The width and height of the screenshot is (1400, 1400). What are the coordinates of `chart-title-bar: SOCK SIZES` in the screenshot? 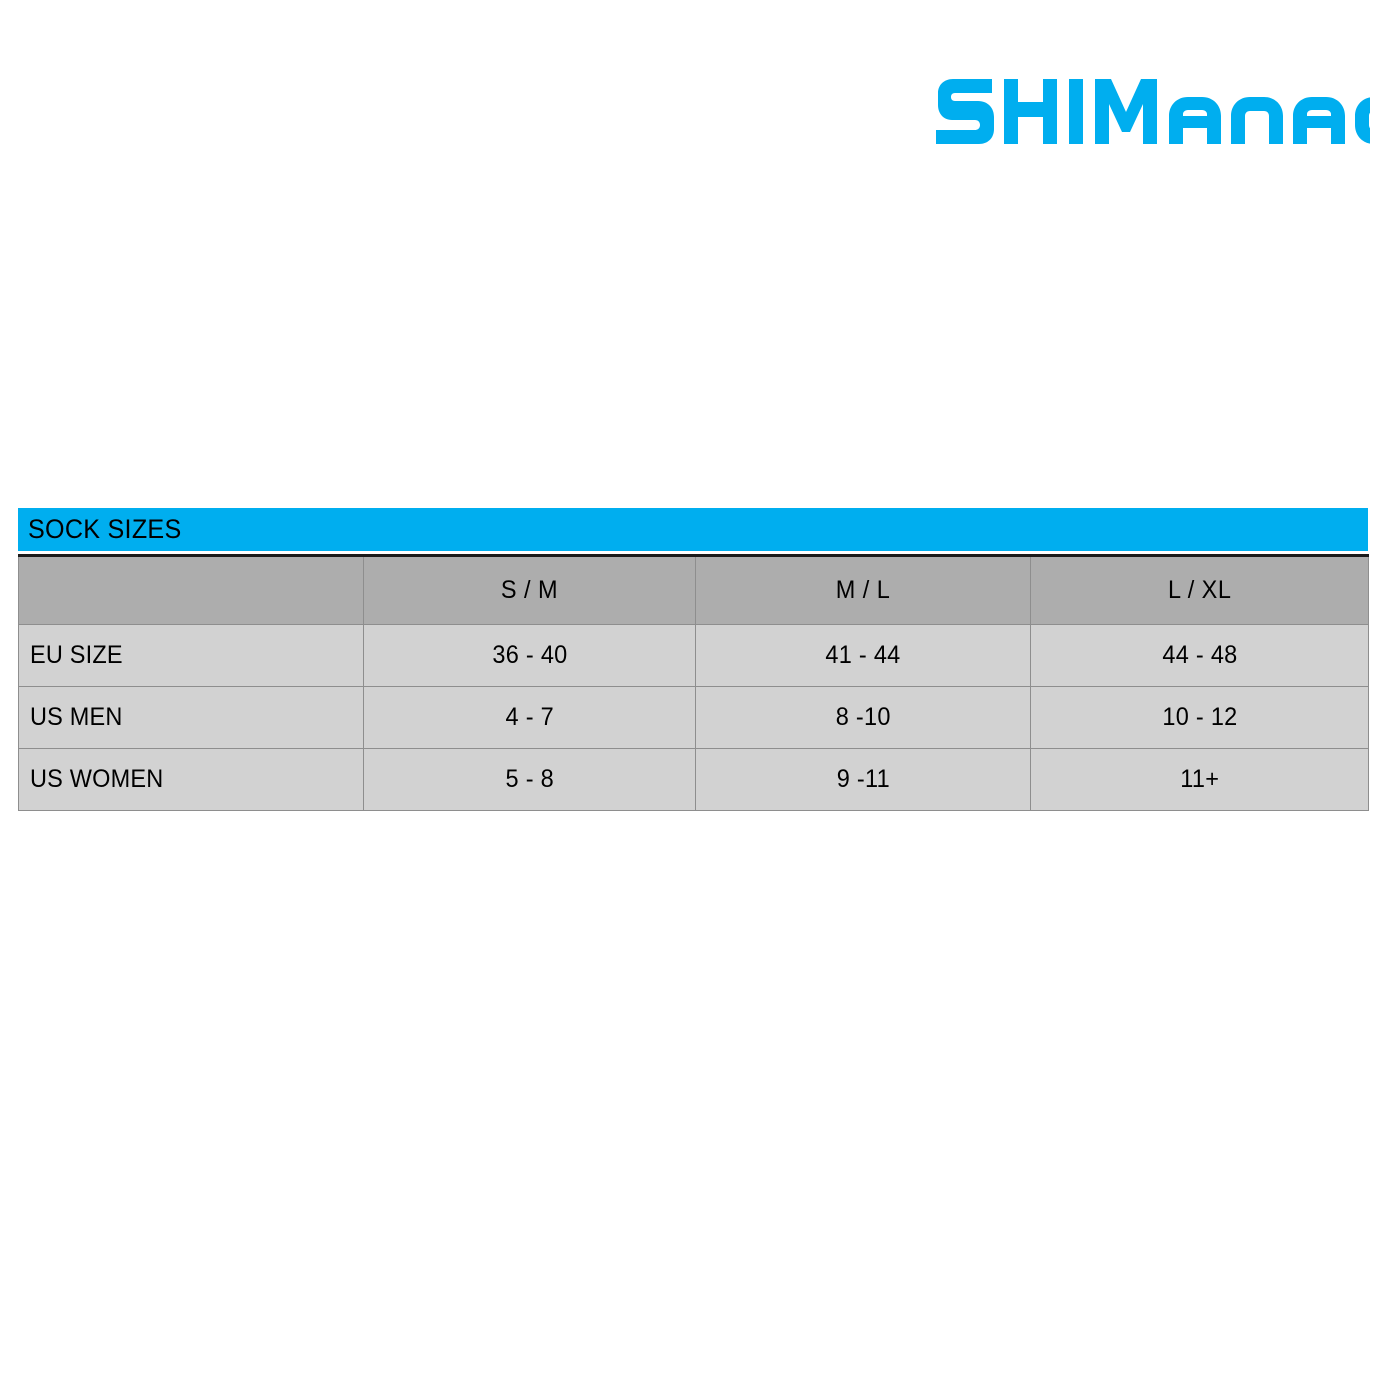 It's located at (693, 529).